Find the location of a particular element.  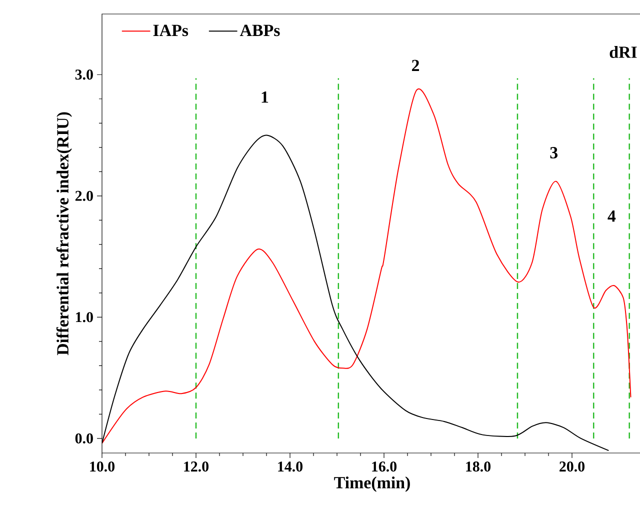

y-axis-title: Differential refractive index(RIU) is located at coordinates (64, 234).